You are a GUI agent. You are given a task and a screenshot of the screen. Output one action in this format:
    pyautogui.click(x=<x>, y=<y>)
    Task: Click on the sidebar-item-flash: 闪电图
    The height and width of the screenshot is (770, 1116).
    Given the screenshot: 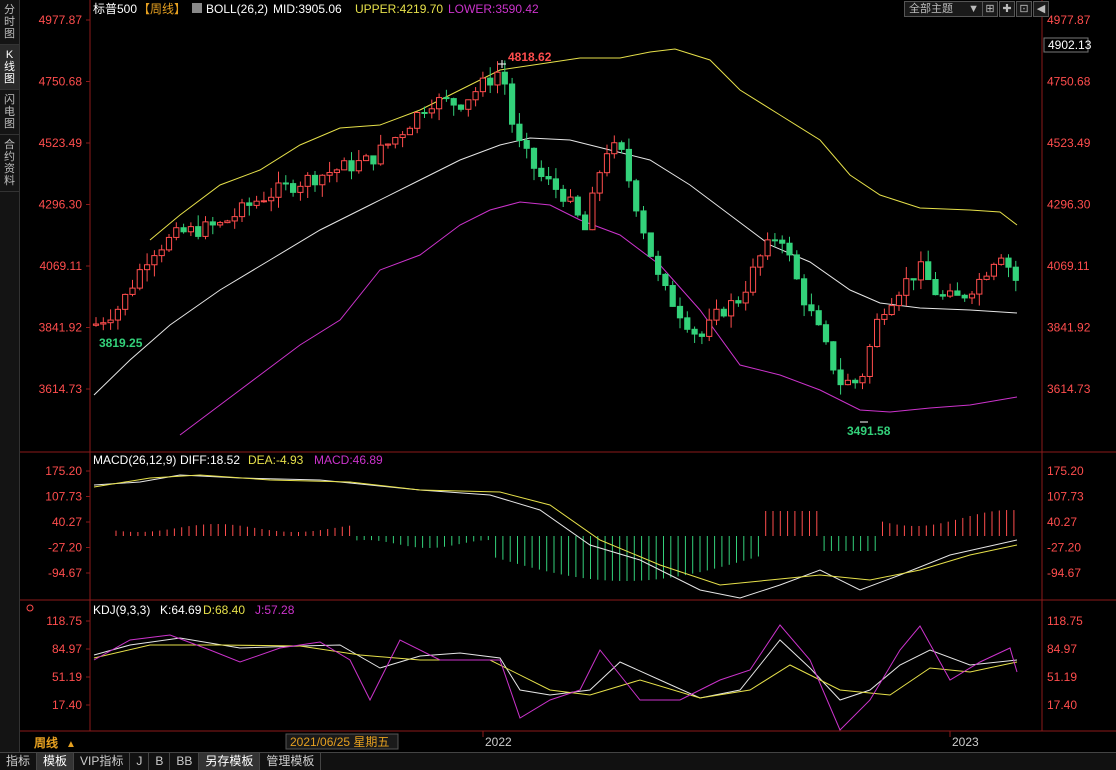 What is the action you would take?
    pyautogui.click(x=9, y=112)
    